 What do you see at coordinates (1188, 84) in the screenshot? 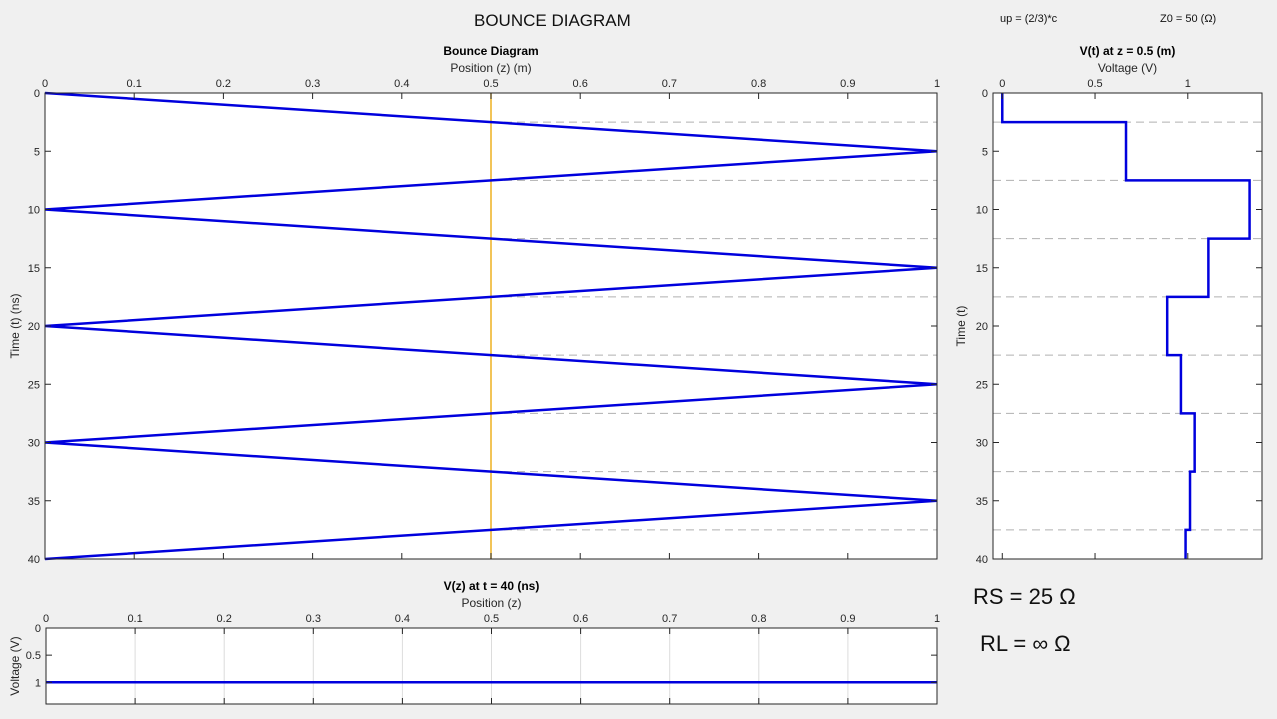
I see `vt-x-tick-label-2: 1` at bounding box center [1188, 84].